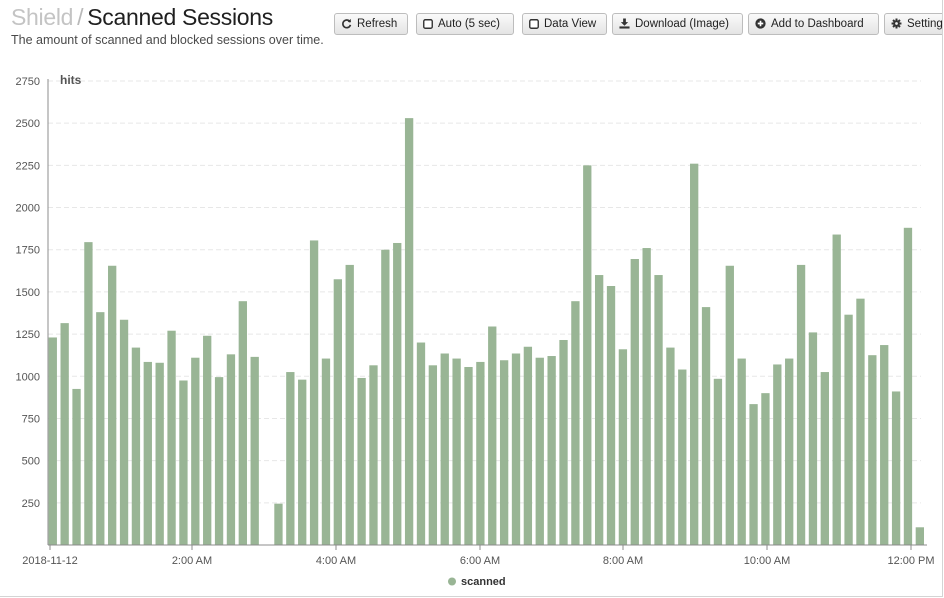 The image size is (944, 598). I want to click on settings-button: Settings, so click(913, 24).